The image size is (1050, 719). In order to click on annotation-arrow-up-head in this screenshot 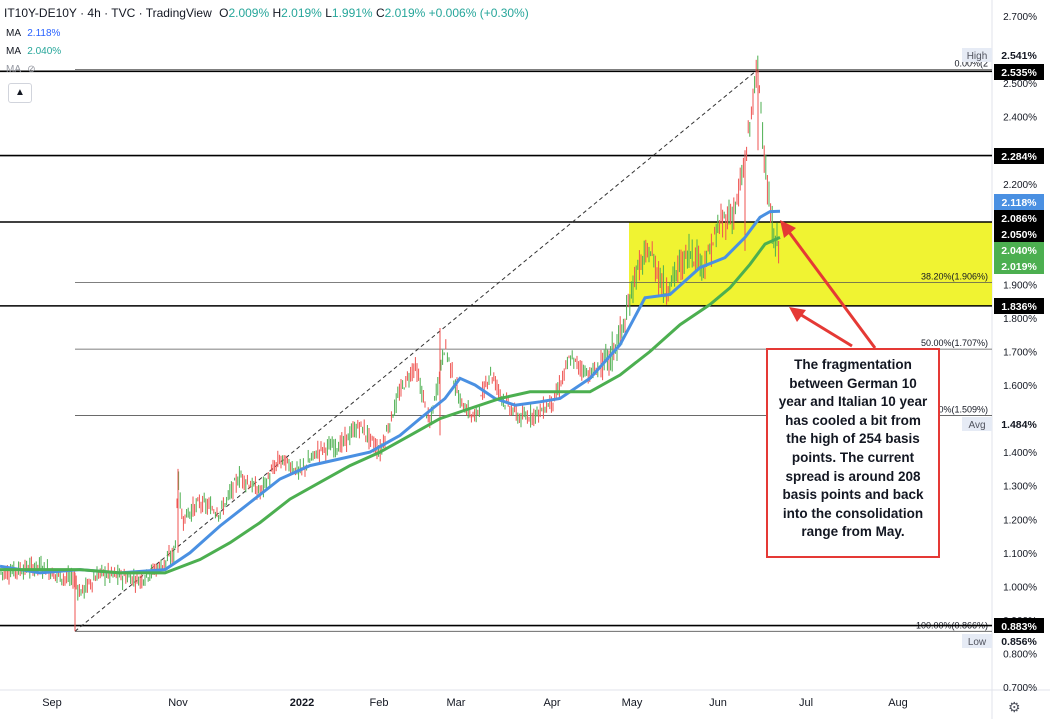, I will do `click(788, 229)`.